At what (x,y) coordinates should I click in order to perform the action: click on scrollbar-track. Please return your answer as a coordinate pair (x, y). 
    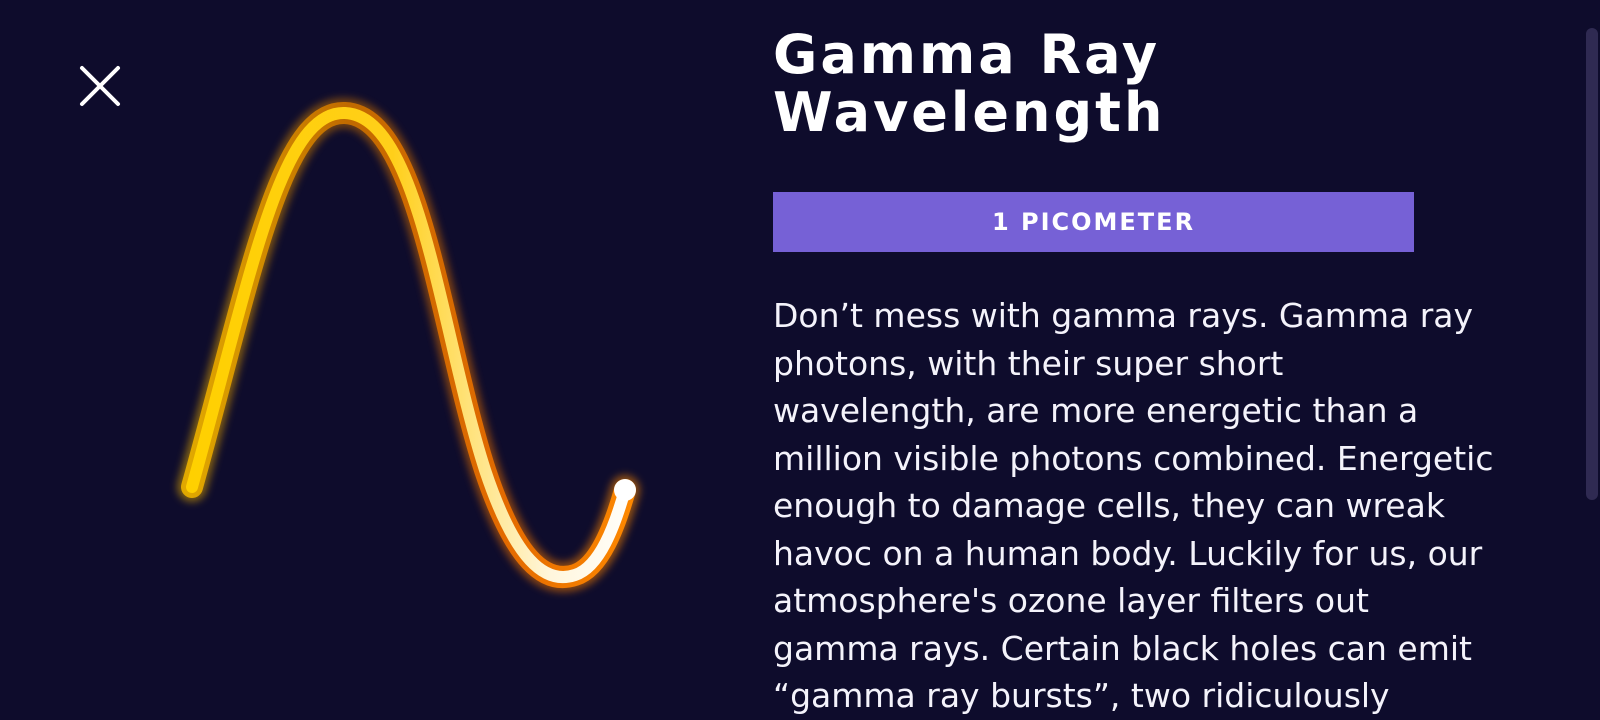
    Looking at the image, I should click on (1592, 360).